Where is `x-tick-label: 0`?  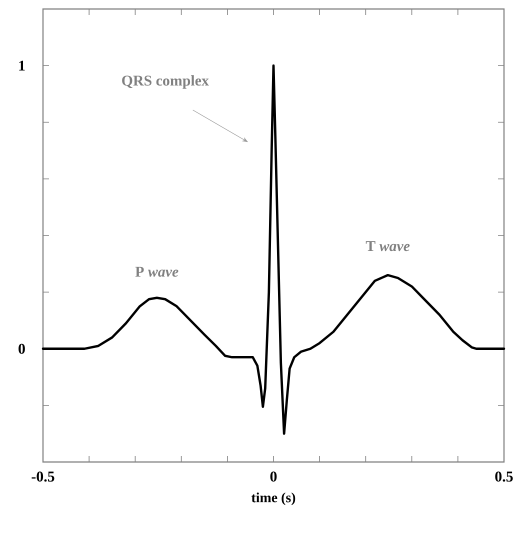
x-tick-label: 0 is located at coordinates (273, 477).